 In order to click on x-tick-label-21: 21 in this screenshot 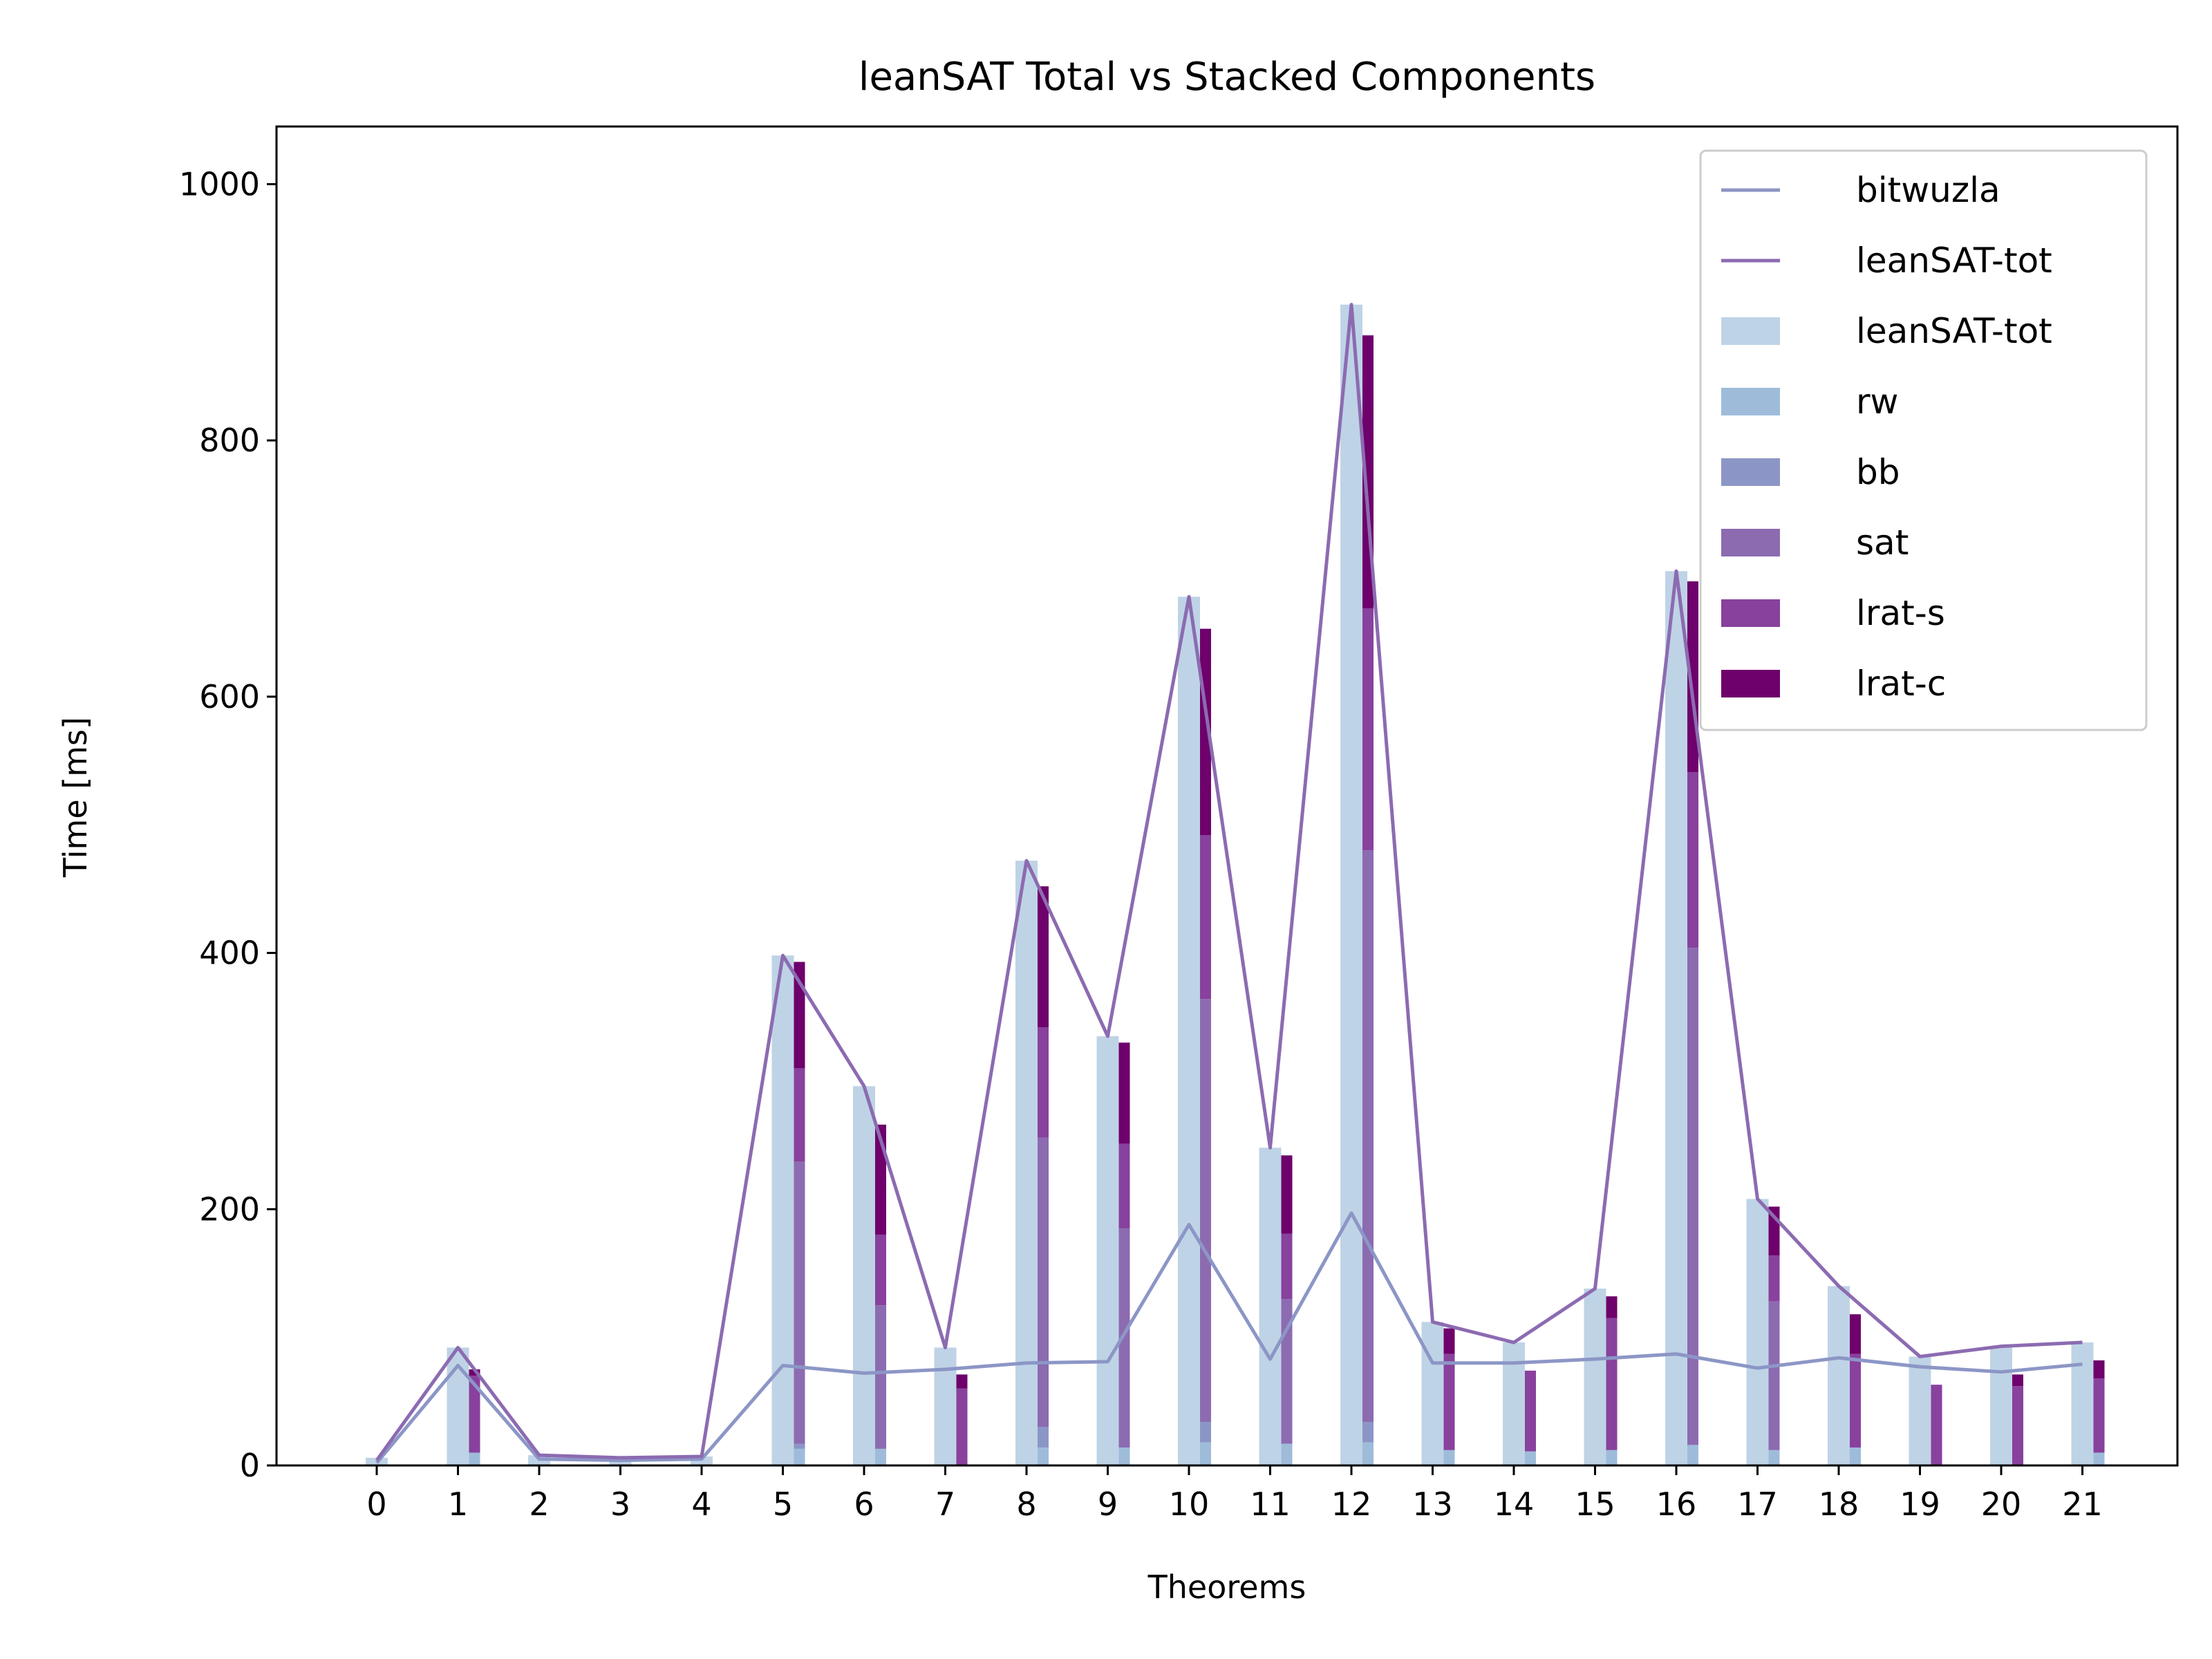, I will do `click(2082, 1504)`.